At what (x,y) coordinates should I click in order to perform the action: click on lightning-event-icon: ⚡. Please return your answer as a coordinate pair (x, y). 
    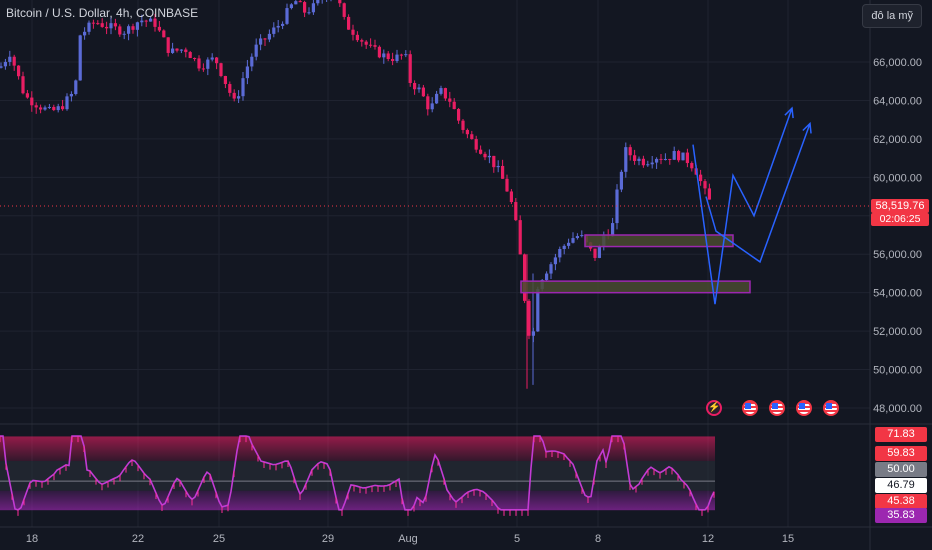
    Looking at the image, I should click on (714, 408).